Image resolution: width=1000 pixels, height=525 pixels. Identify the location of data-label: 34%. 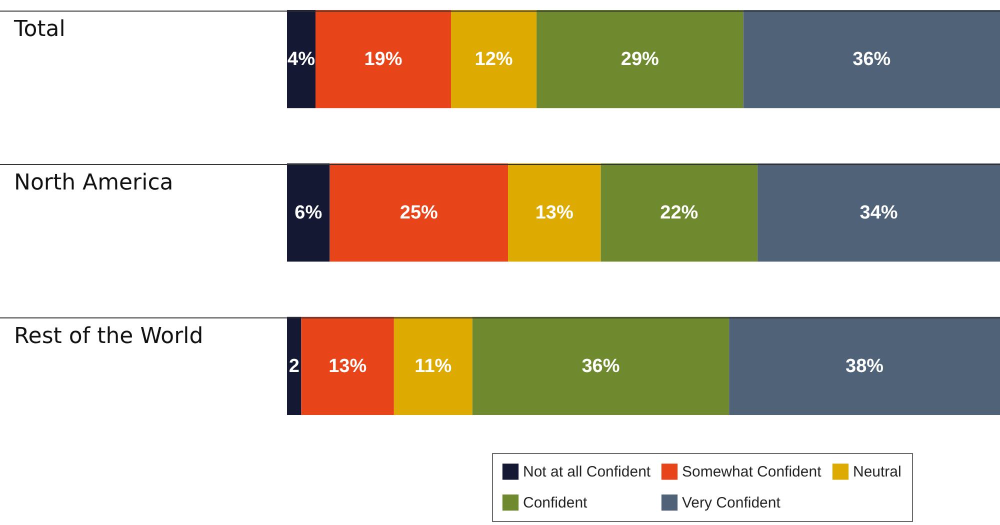
(879, 213).